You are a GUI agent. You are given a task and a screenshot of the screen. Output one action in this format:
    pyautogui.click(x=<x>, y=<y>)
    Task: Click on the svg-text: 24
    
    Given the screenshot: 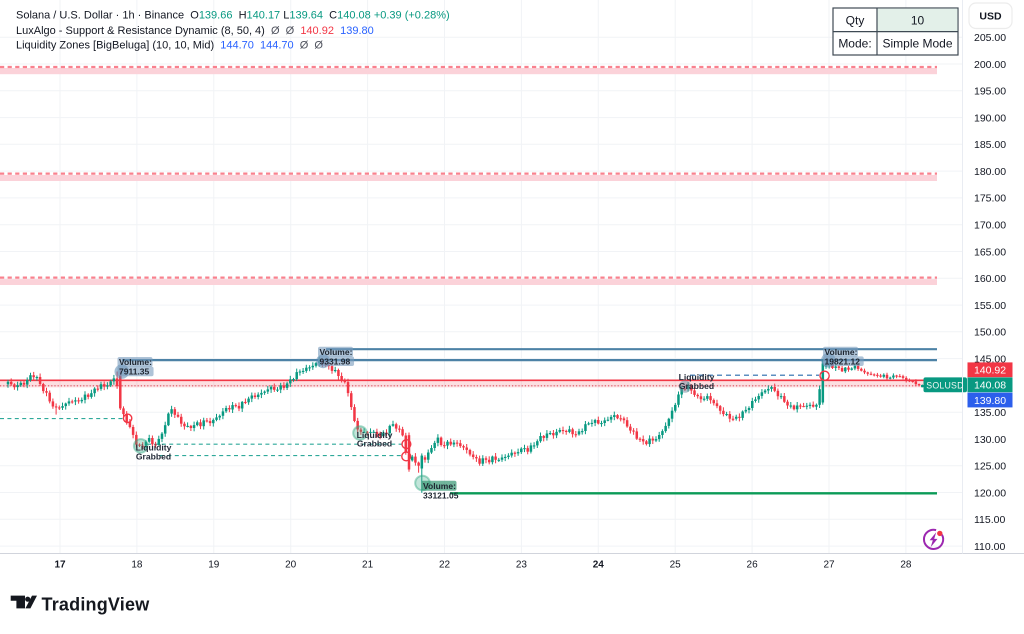 What is the action you would take?
    pyautogui.click(x=599, y=564)
    